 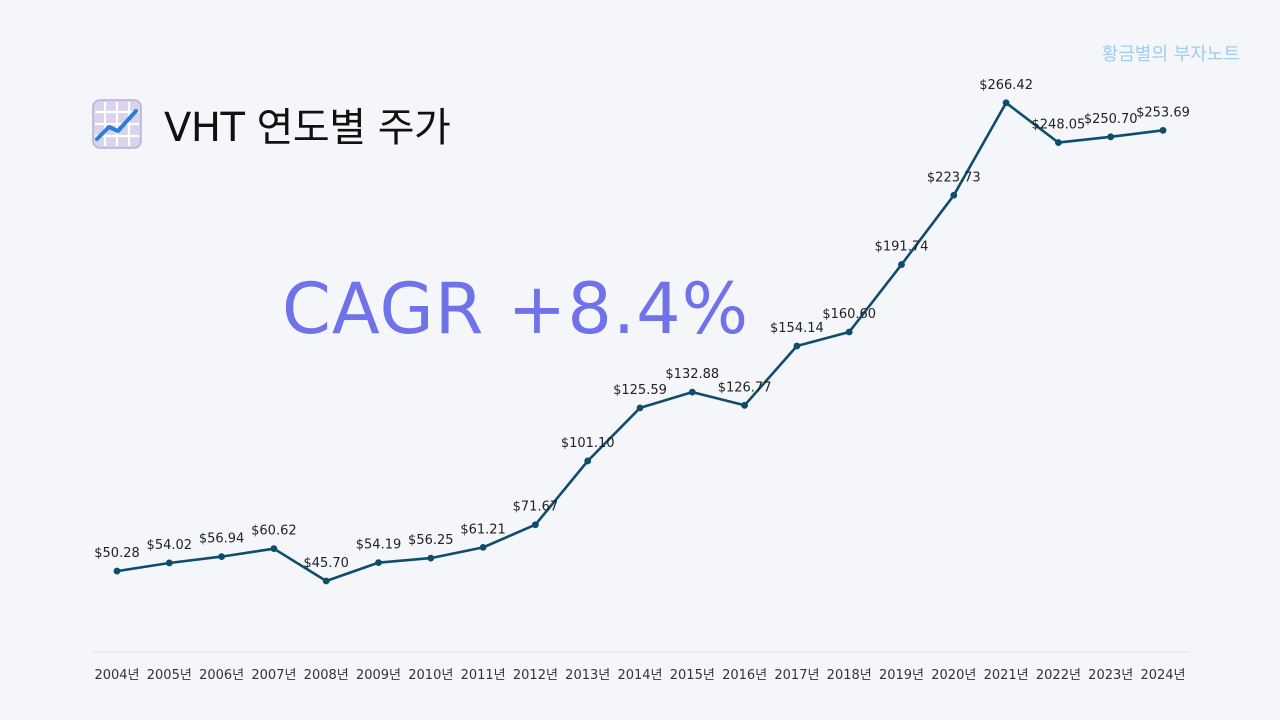 What do you see at coordinates (1059, 125) in the screenshot?
I see `data-label: $248.05` at bounding box center [1059, 125].